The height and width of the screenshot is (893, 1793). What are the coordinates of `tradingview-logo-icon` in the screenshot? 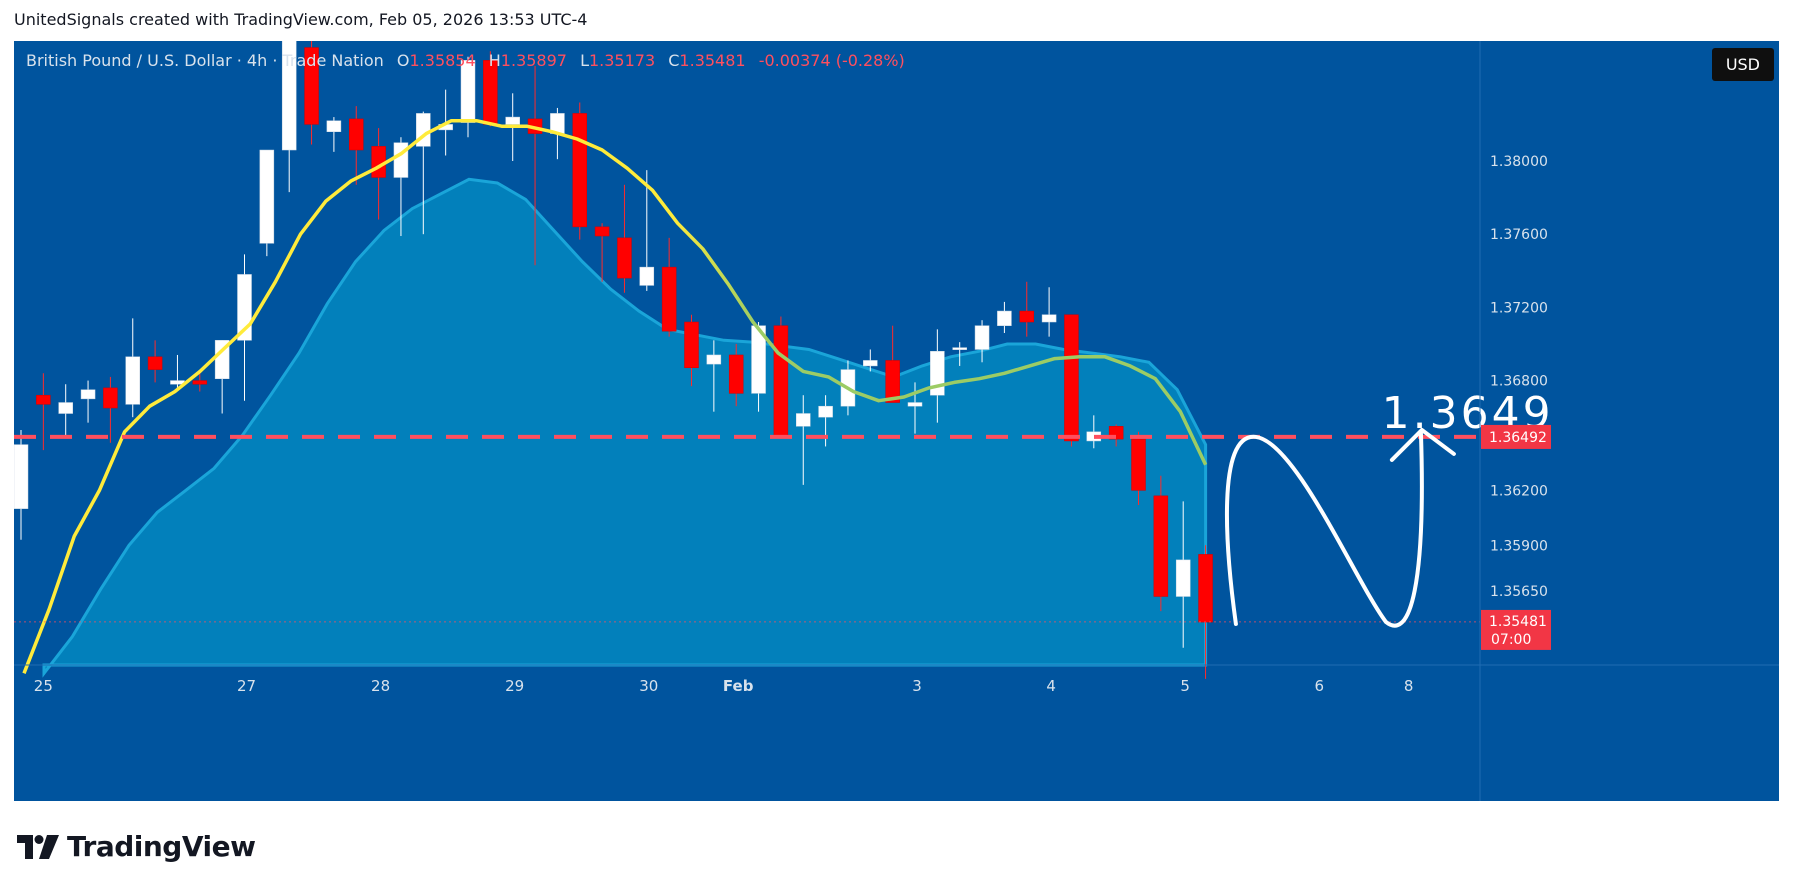 It's located at (38, 846).